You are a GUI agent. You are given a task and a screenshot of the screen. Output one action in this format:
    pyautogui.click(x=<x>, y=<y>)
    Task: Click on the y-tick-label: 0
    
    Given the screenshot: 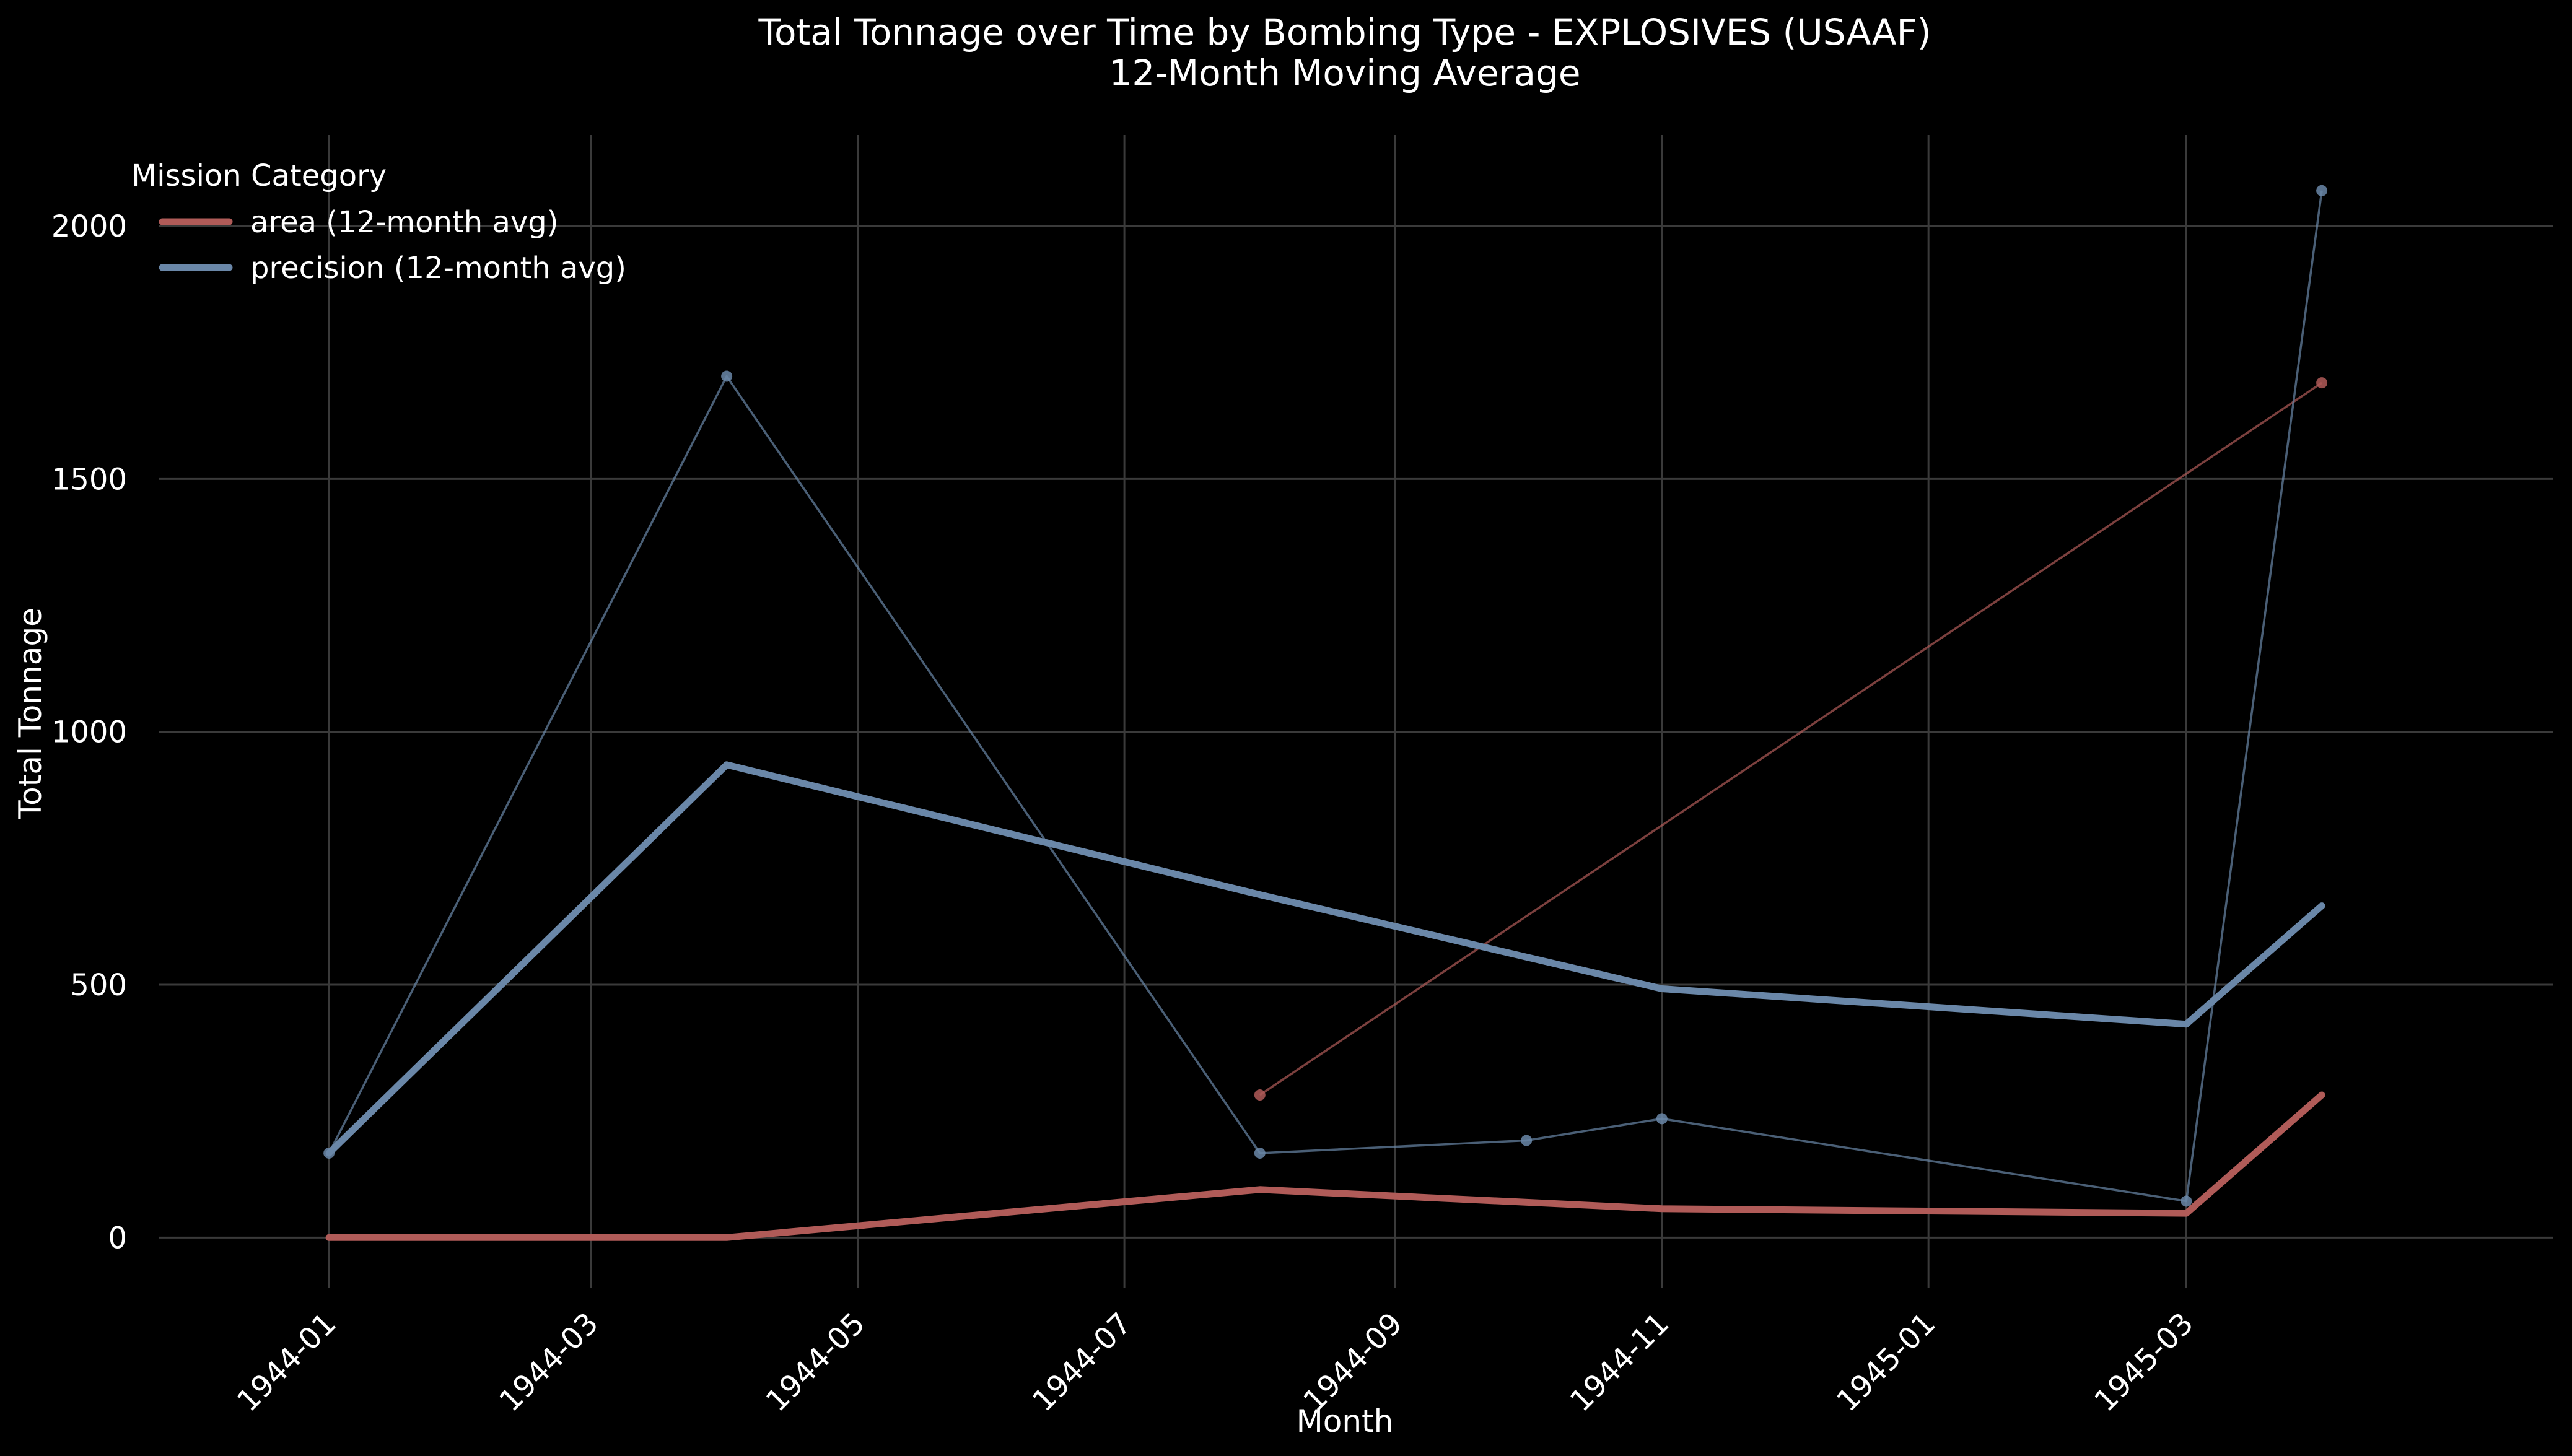 What is the action you would take?
    pyautogui.click(x=117, y=1238)
    